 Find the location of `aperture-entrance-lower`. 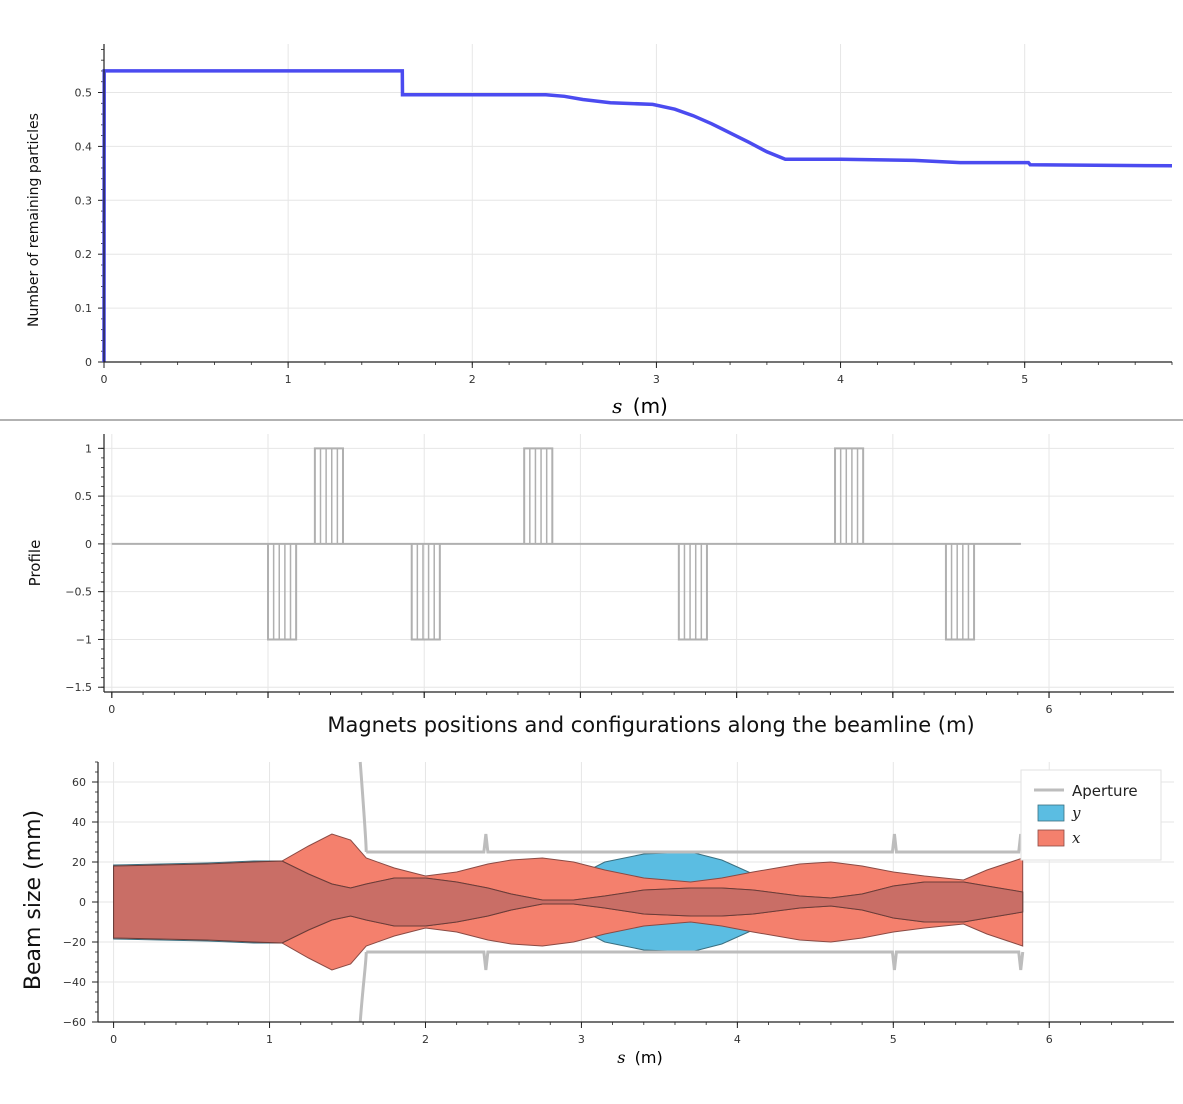

aperture-entrance-lower is located at coordinates (363, 987).